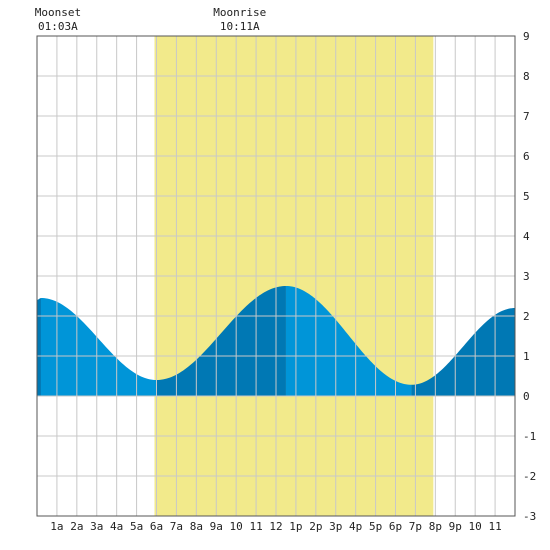  What do you see at coordinates (526, 36) in the screenshot?
I see `y-tick-label: 9` at bounding box center [526, 36].